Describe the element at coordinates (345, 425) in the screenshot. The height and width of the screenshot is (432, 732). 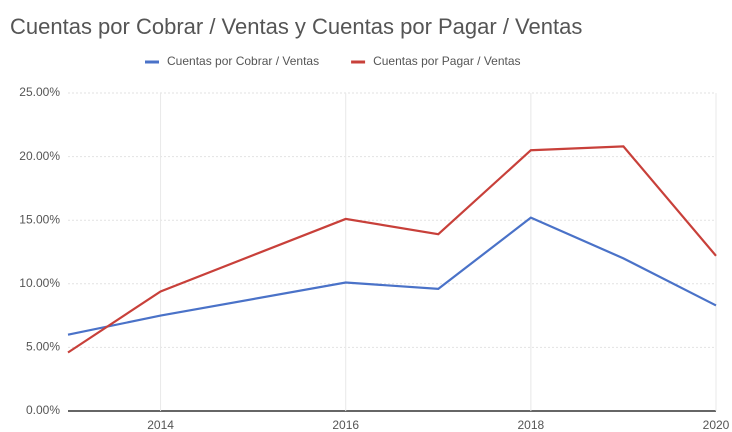
I see `x-tick-label: 2016` at that location.